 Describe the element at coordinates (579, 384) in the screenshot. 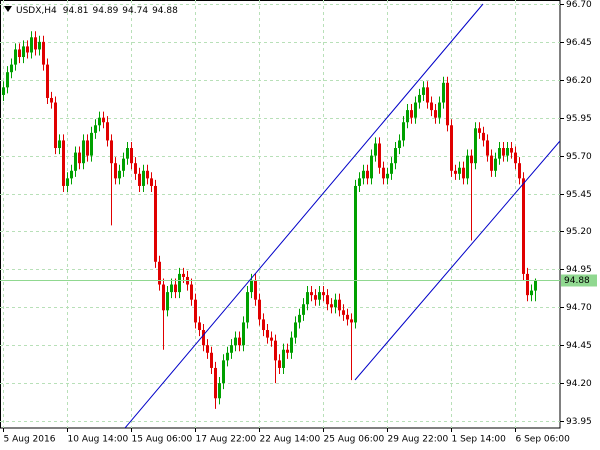

I see `y-tick-label: 94.20` at that location.